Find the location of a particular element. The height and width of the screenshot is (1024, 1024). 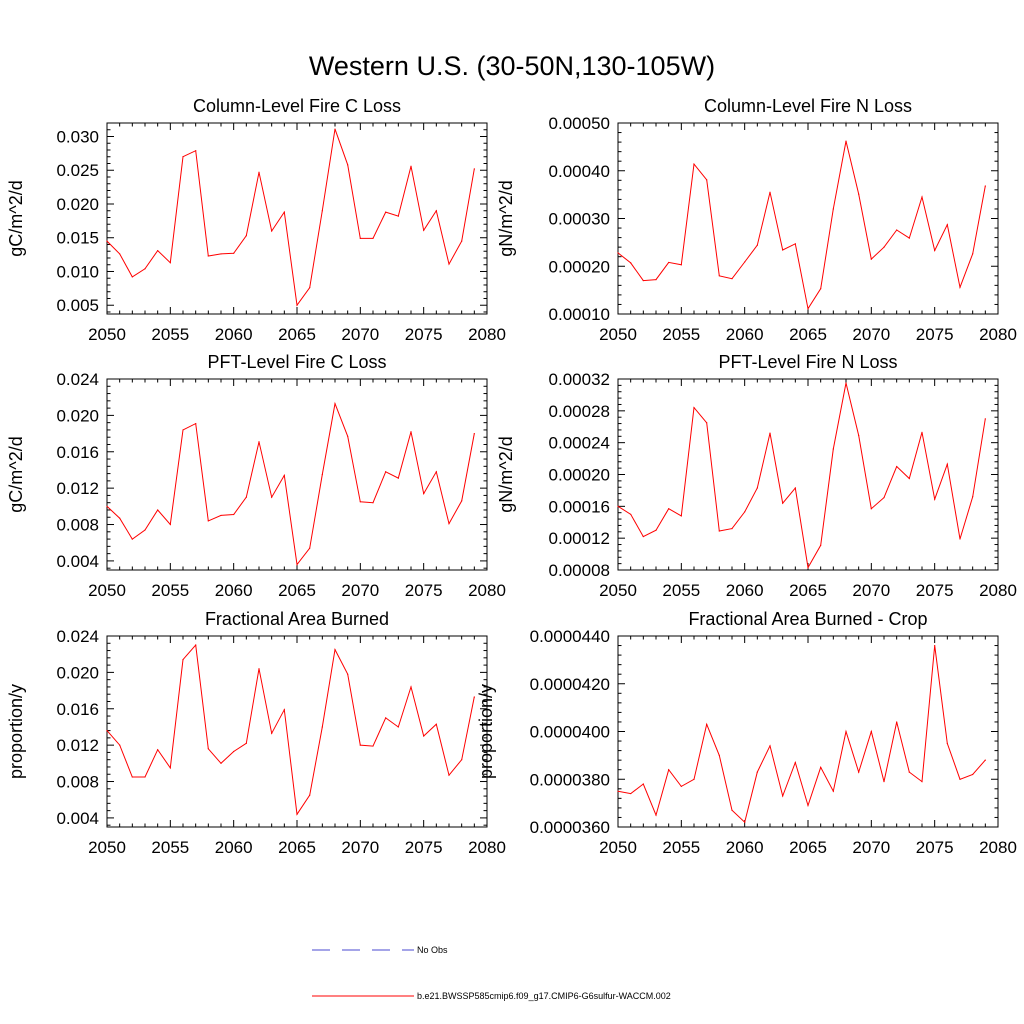

y-tick-label: 0.0000400 is located at coordinates (570, 732).